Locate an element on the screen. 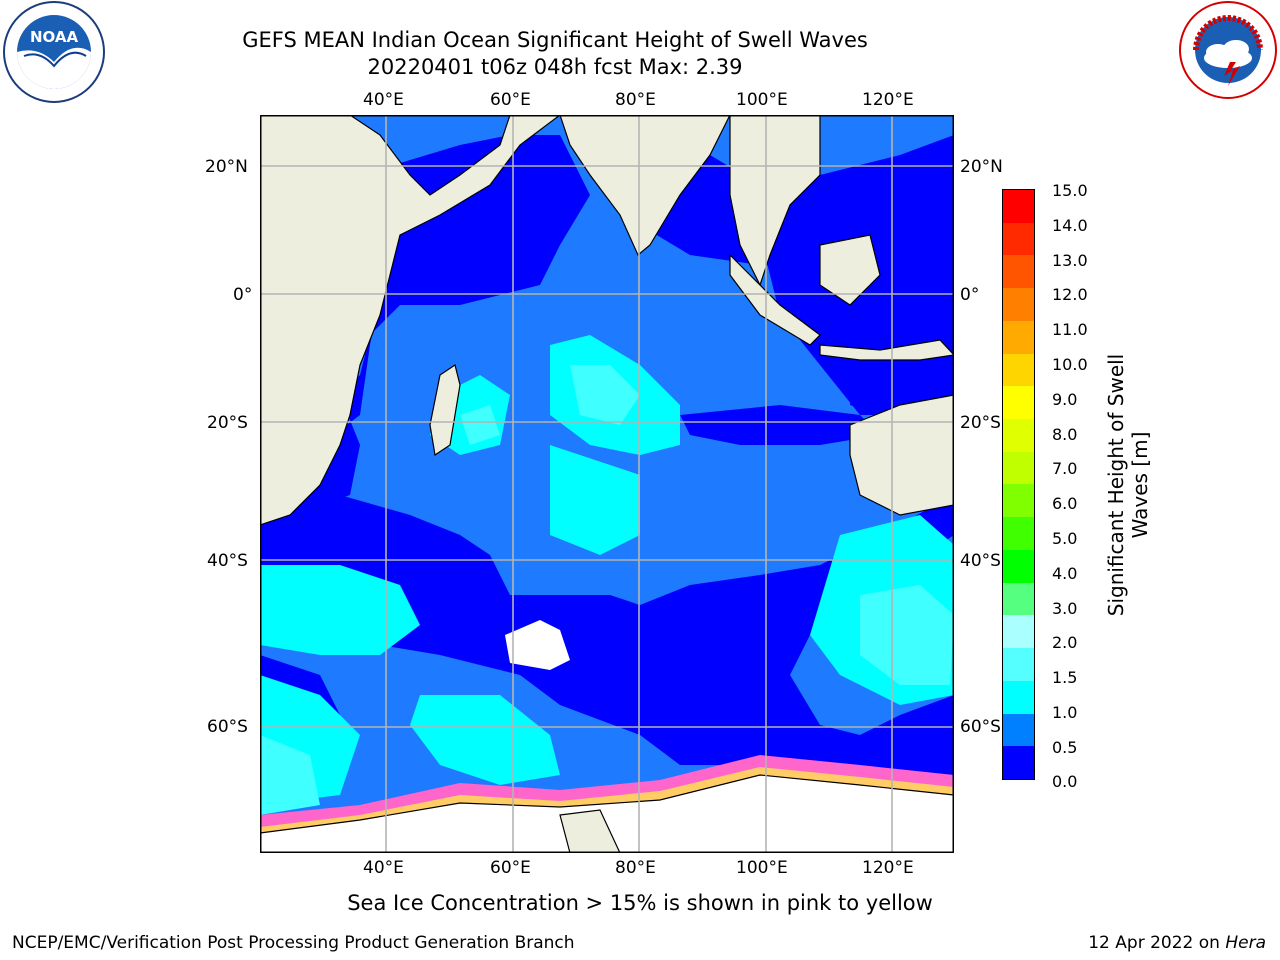  lat-label-right: 40°S is located at coordinates (980, 561).